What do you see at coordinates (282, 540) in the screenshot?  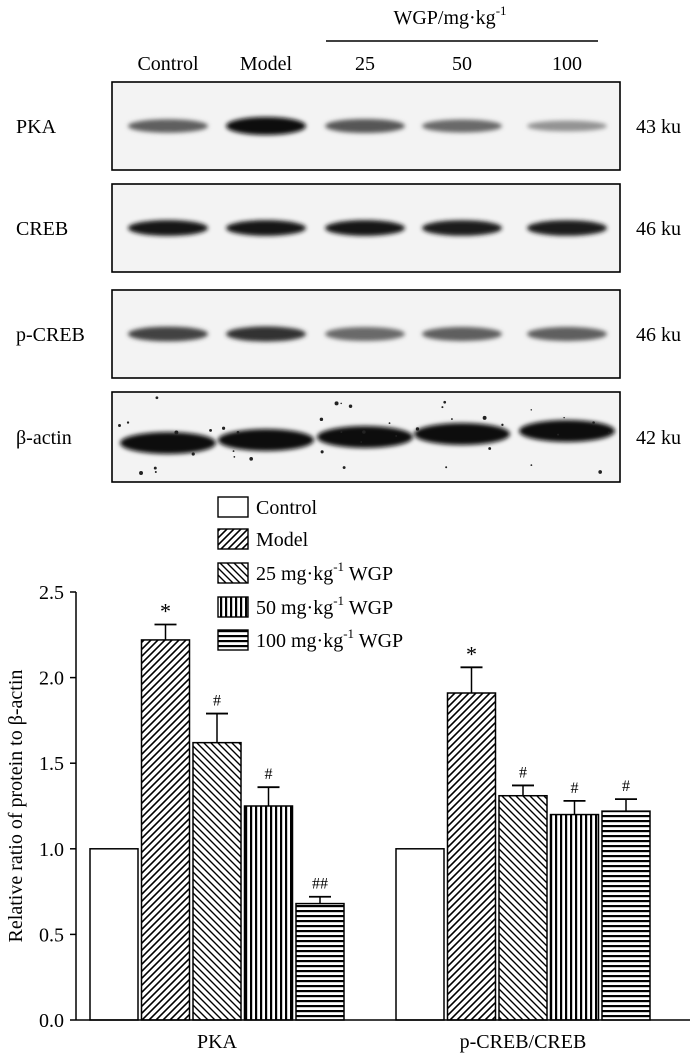 I see `legend-label: Model` at bounding box center [282, 540].